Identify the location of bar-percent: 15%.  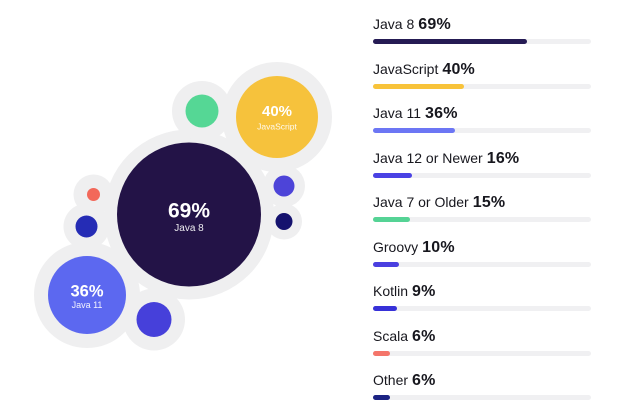
(489, 202).